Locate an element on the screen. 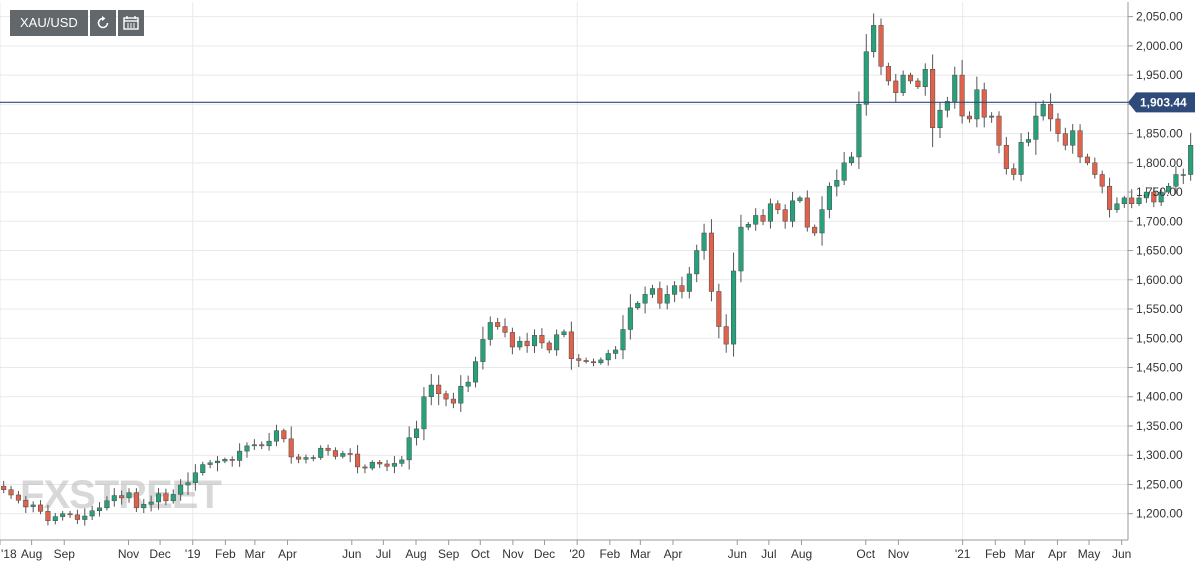 The image size is (1195, 573). symbol-label: XAU/USD is located at coordinates (49, 23).